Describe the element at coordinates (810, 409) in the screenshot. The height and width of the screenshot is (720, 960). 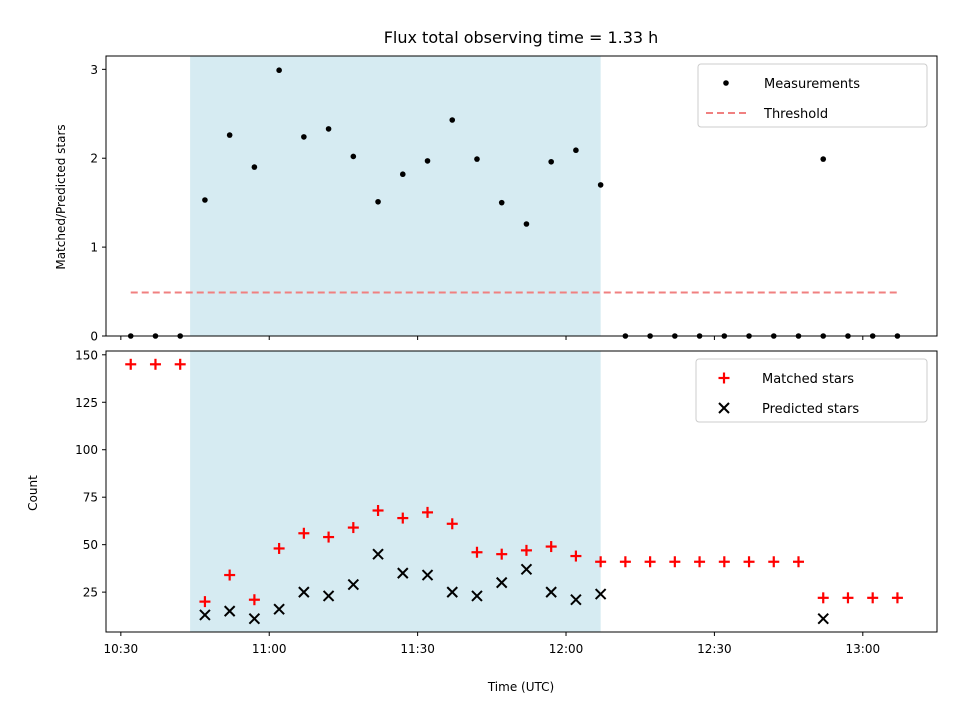
I see `legend-label: Predicted stars` at that location.